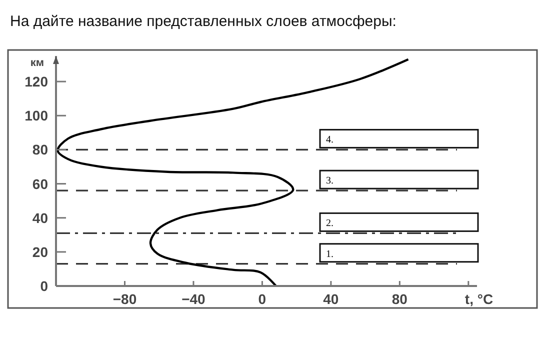 The width and height of the screenshot is (554, 355). What do you see at coordinates (40, 218) in the screenshot?
I see `y-tick-label: 40` at bounding box center [40, 218].